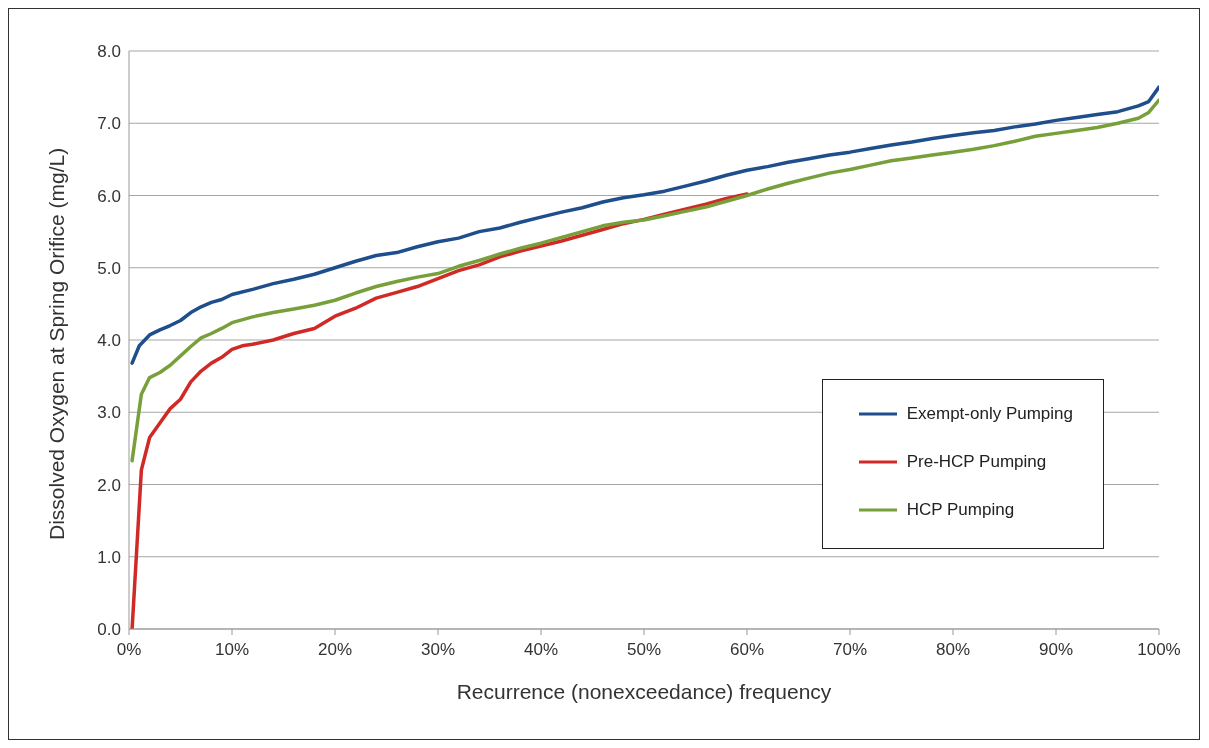 This screenshot has width=1209, height=748. What do you see at coordinates (1159, 650) in the screenshot?
I see `x-tick-label: 100%` at bounding box center [1159, 650].